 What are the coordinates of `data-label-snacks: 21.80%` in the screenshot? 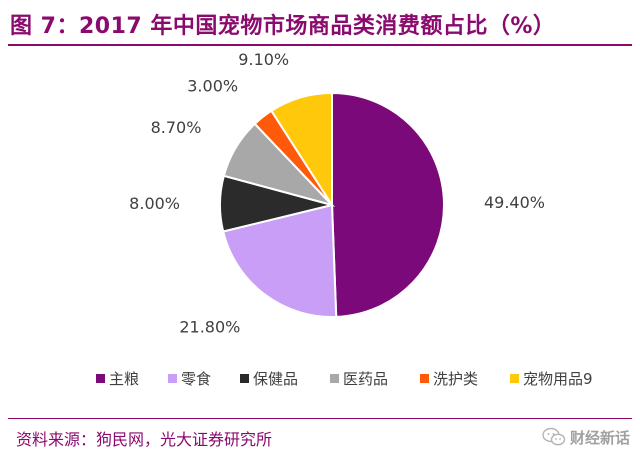 It's located at (209, 326).